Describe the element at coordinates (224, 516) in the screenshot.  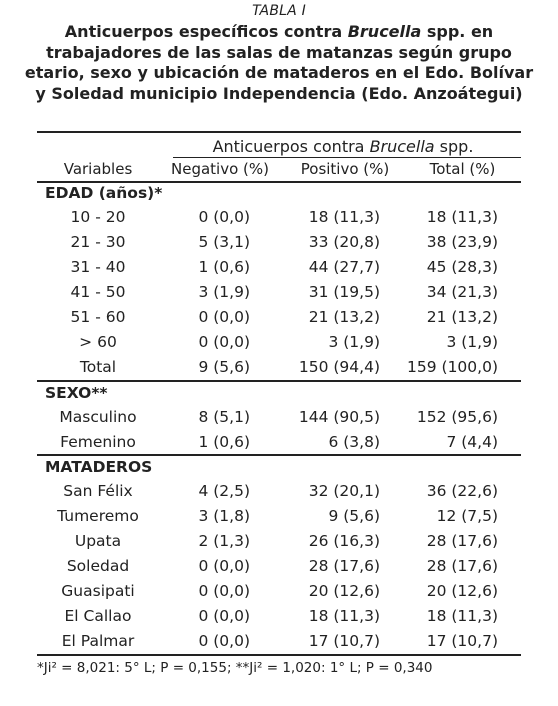
I see `cell-negativo: 3 (1,8)` at that location.